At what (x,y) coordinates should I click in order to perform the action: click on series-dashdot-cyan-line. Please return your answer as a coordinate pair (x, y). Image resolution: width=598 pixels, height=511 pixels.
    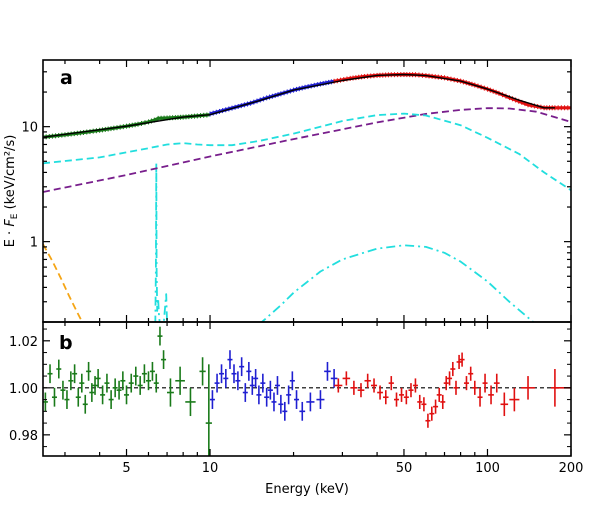
    Looking at the image, I should click on (161, 242).